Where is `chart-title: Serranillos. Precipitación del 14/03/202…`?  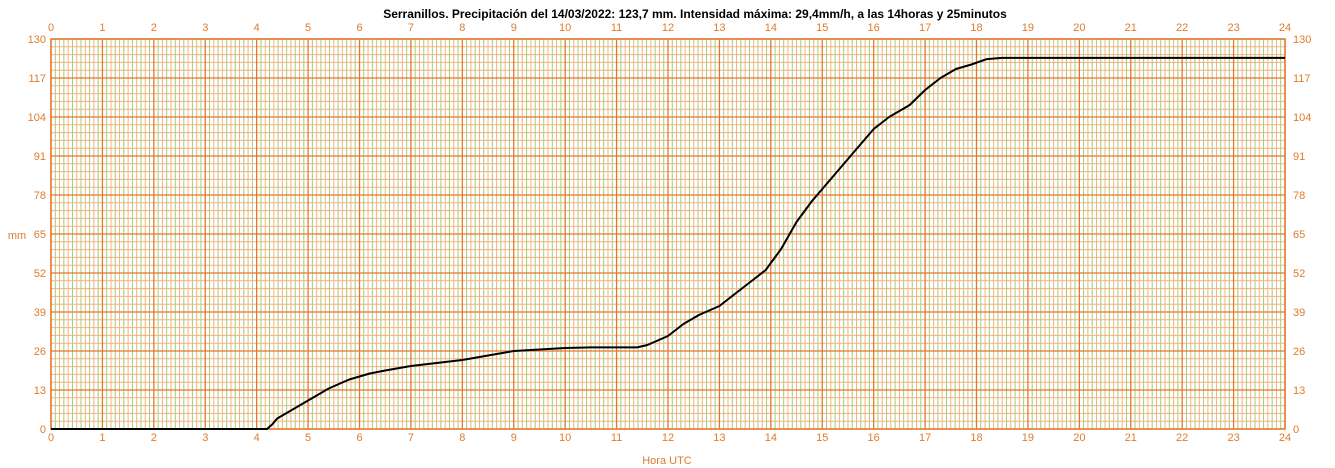 chart-title: Serranillos. Precipitación del 14/03/202… is located at coordinates (695, 14).